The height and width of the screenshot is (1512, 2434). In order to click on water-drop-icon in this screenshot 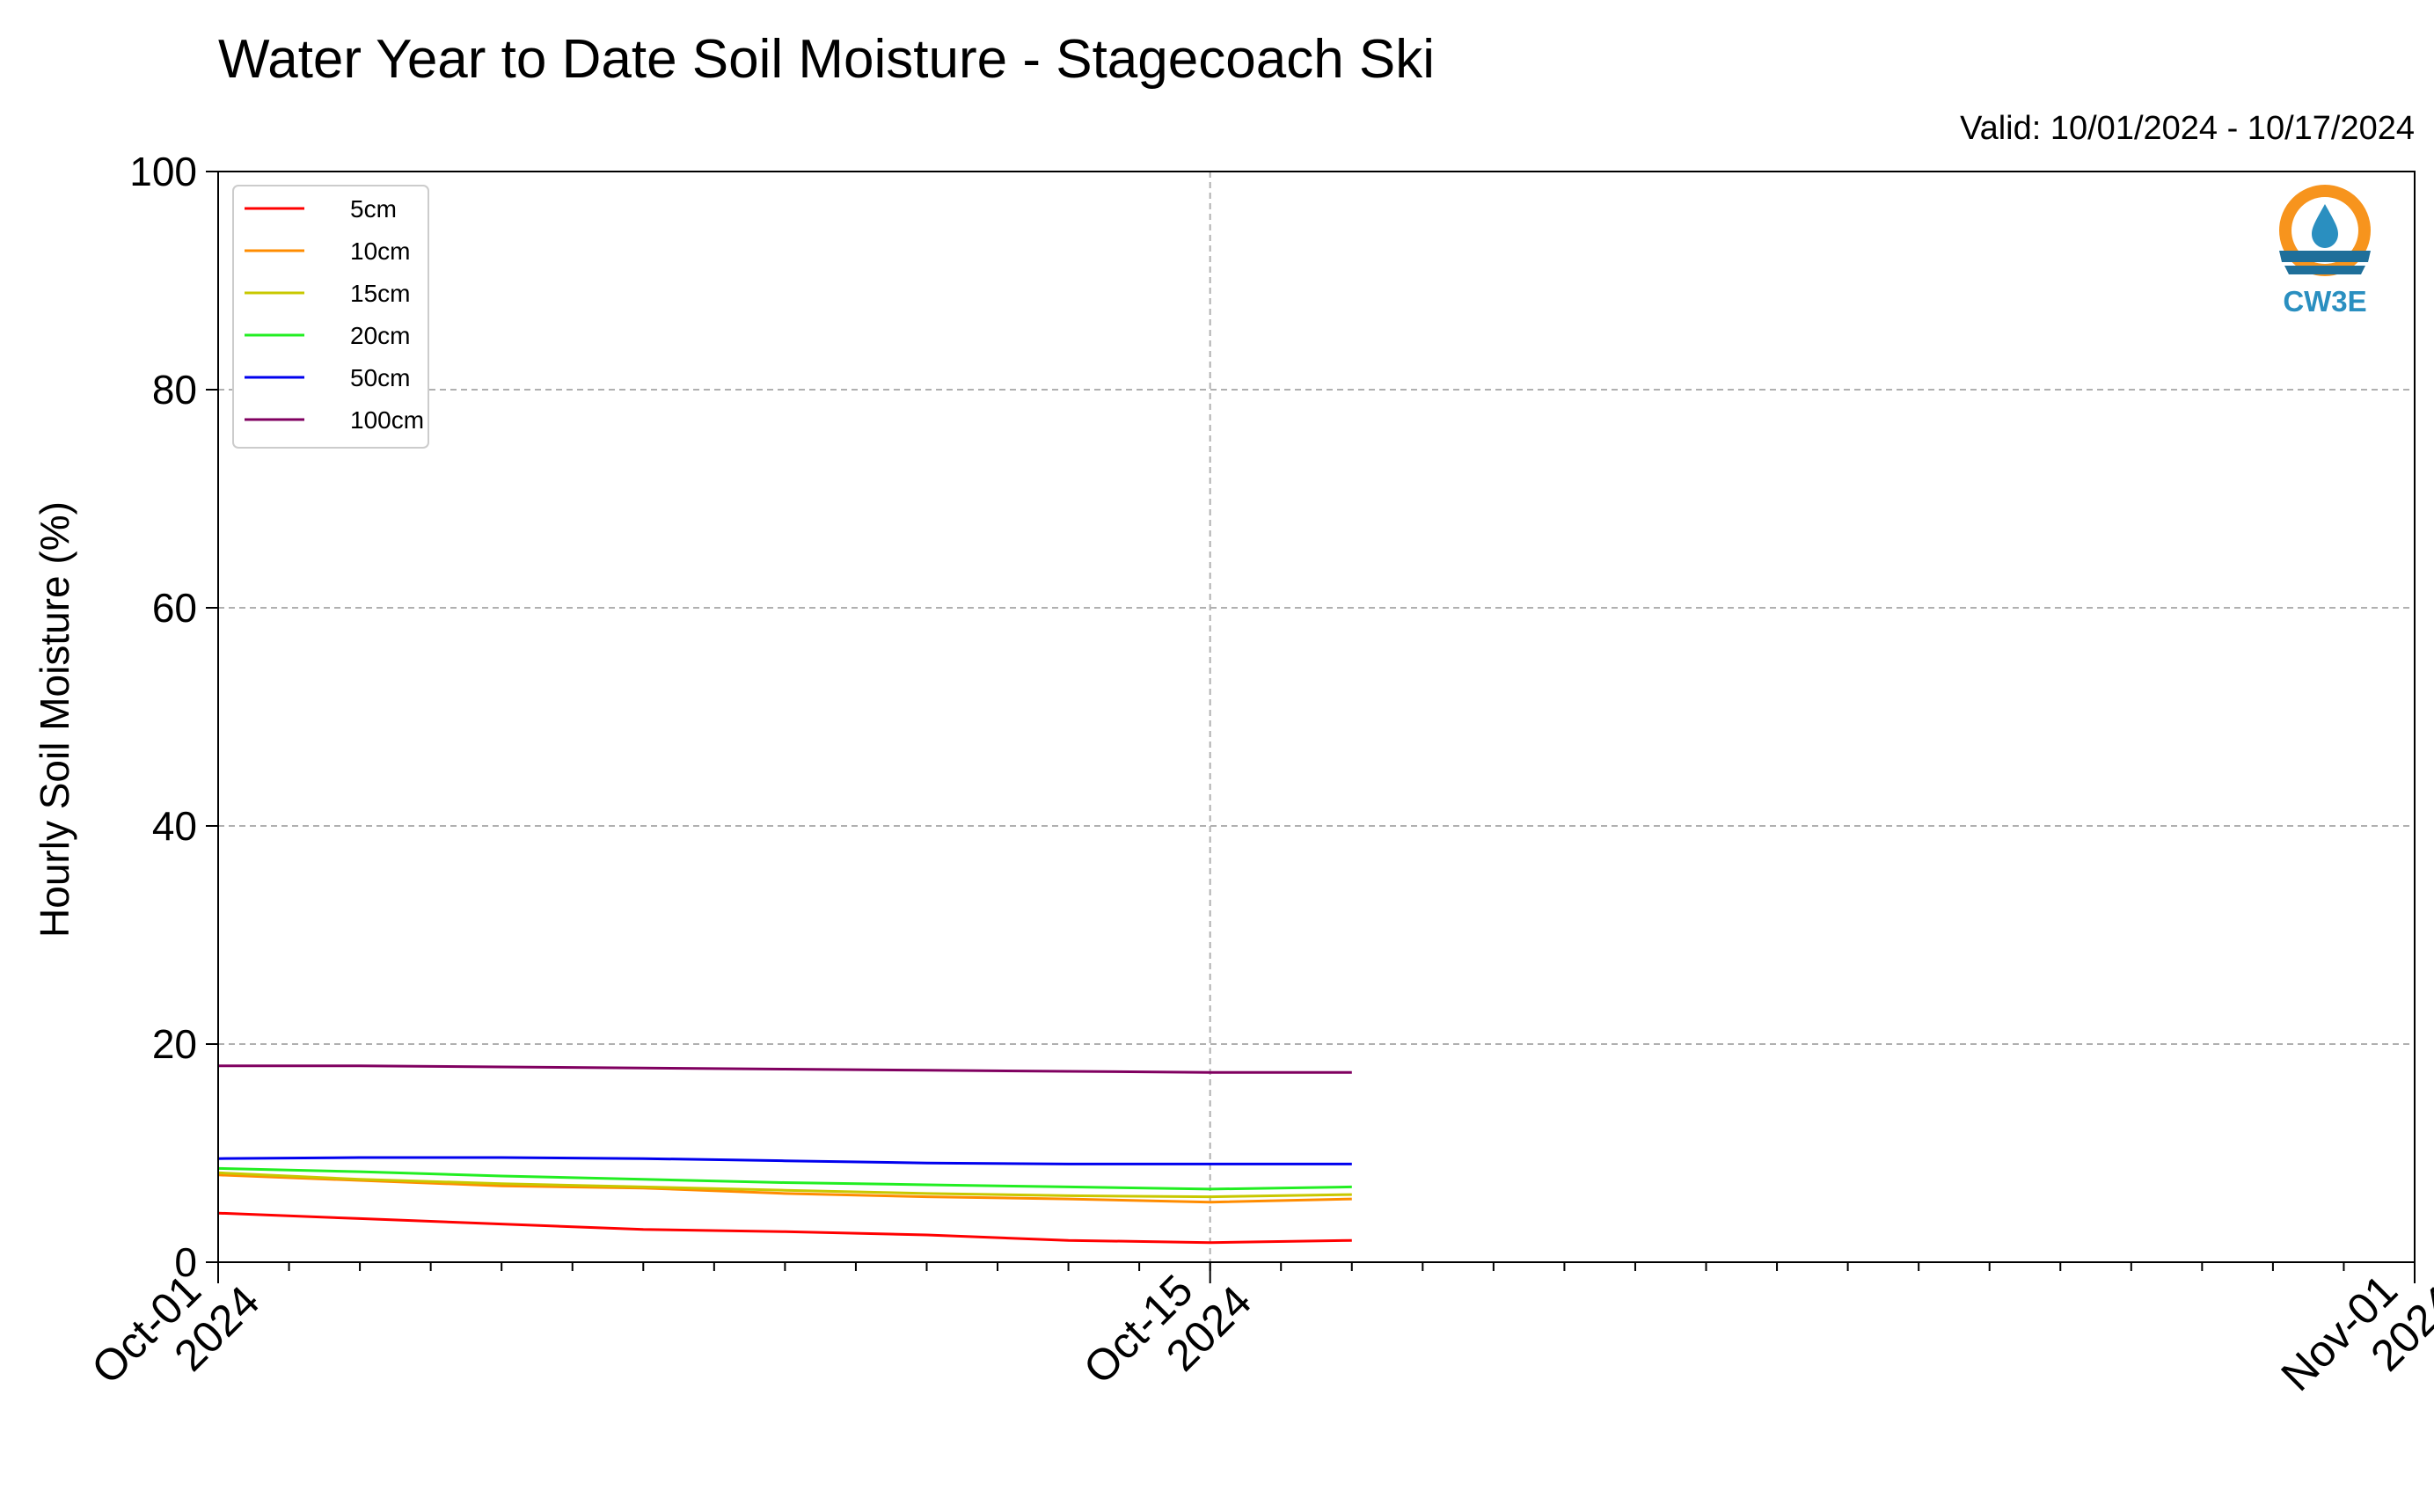, I will do `click(2325, 226)`.